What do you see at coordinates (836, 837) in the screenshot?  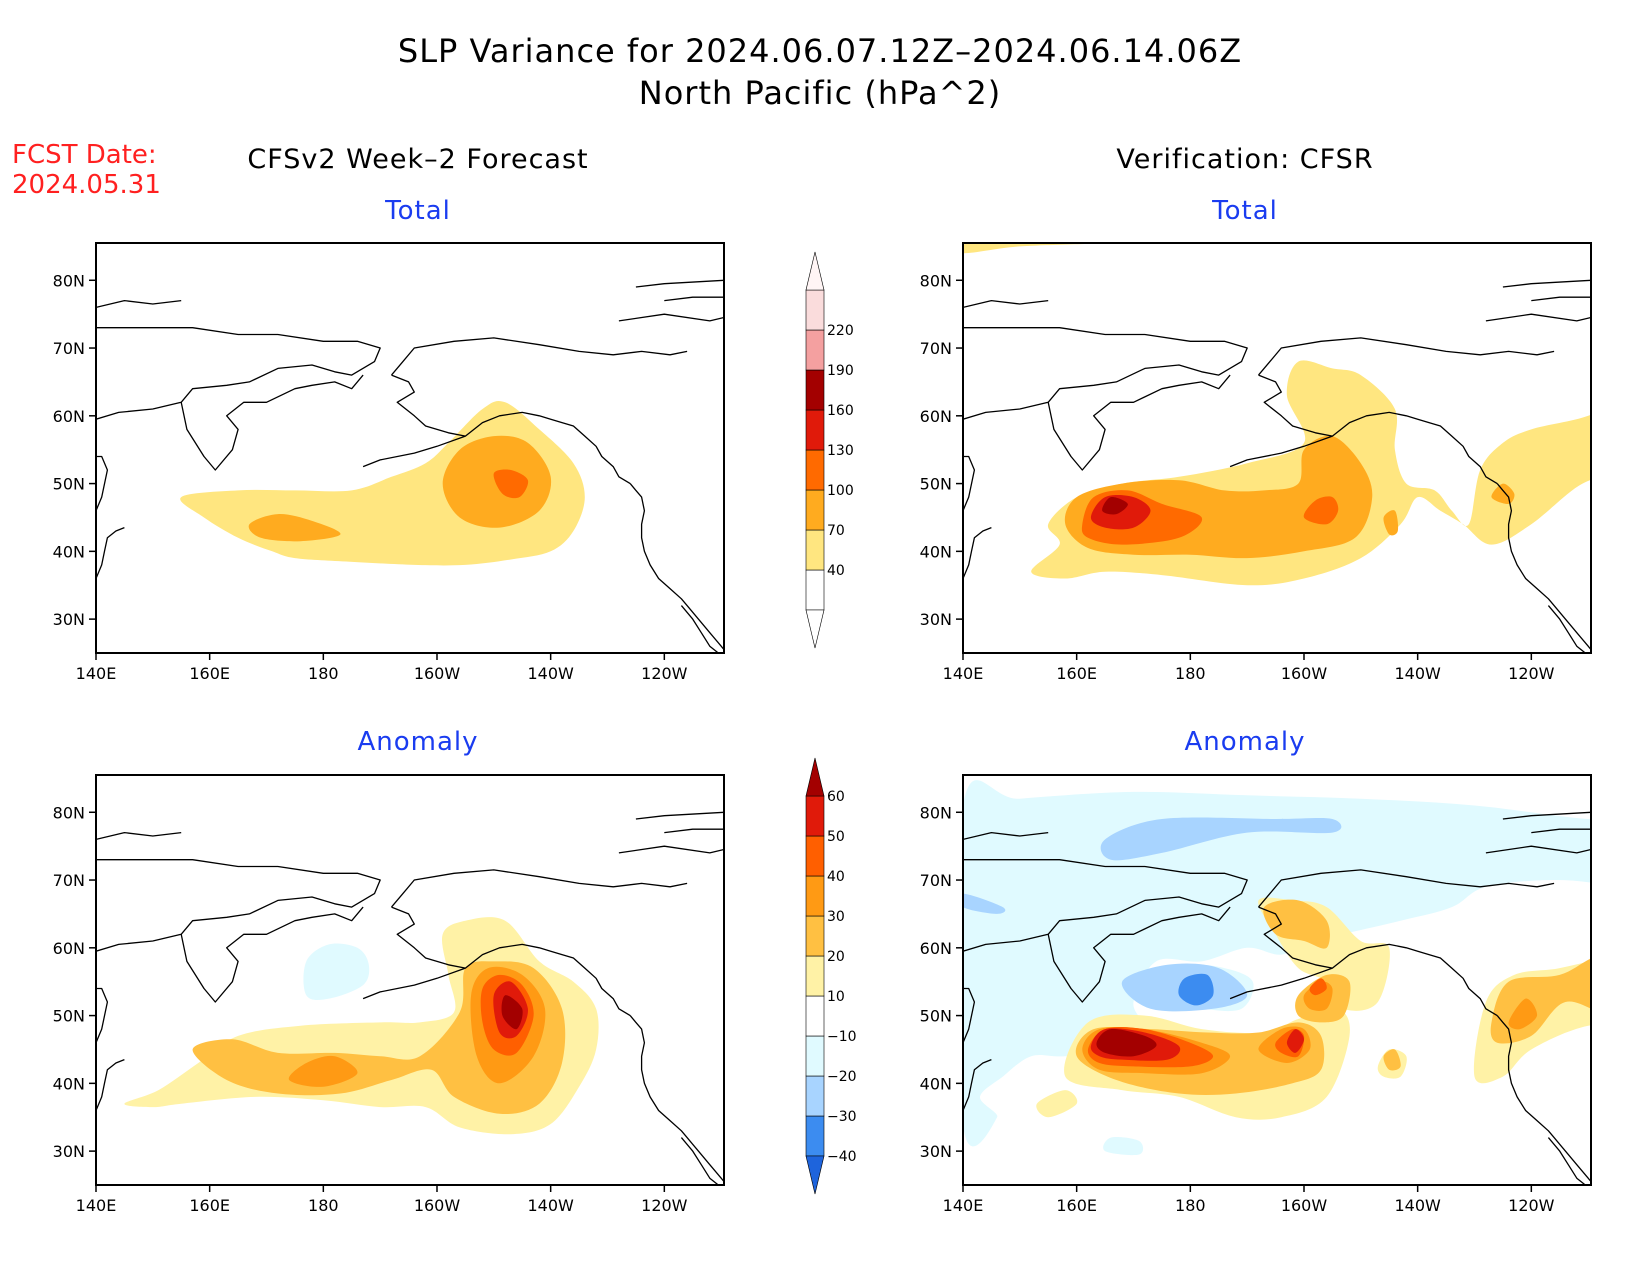 I see `colorbar-label: 50` at bounding box center [836, 837].